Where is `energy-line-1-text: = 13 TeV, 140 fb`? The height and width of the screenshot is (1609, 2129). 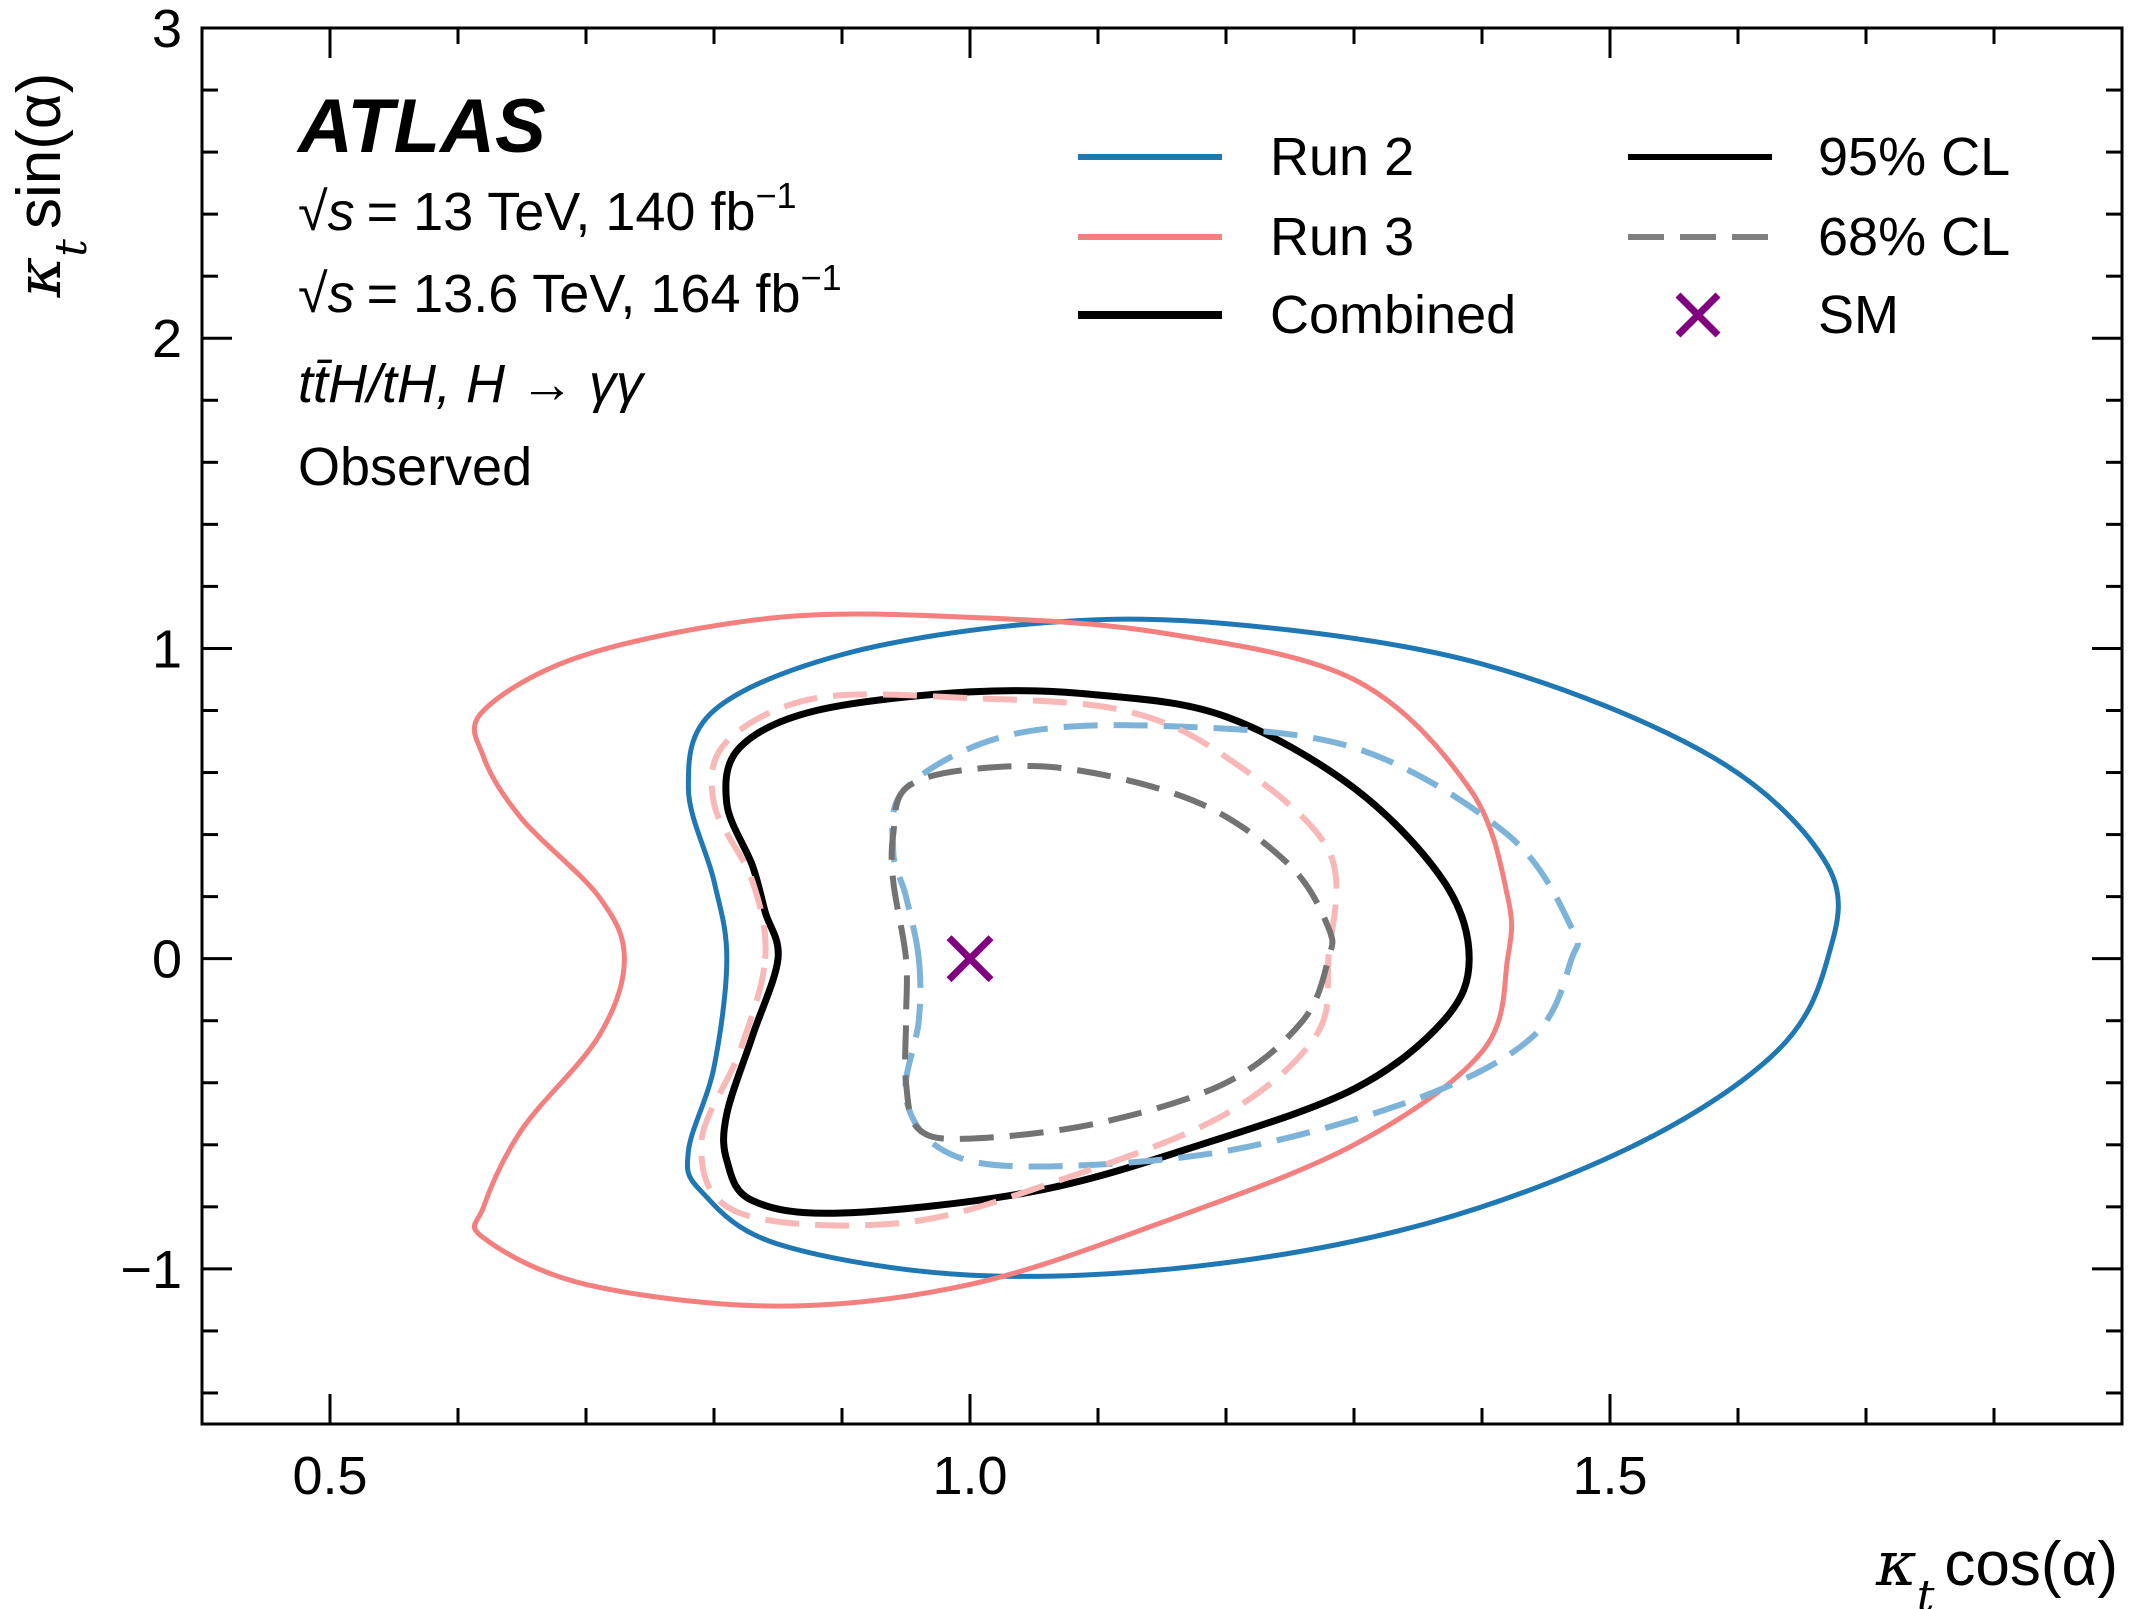
energy-line-1-text: = 13 TeV, 140 fb is located at coordinates (561, 212).